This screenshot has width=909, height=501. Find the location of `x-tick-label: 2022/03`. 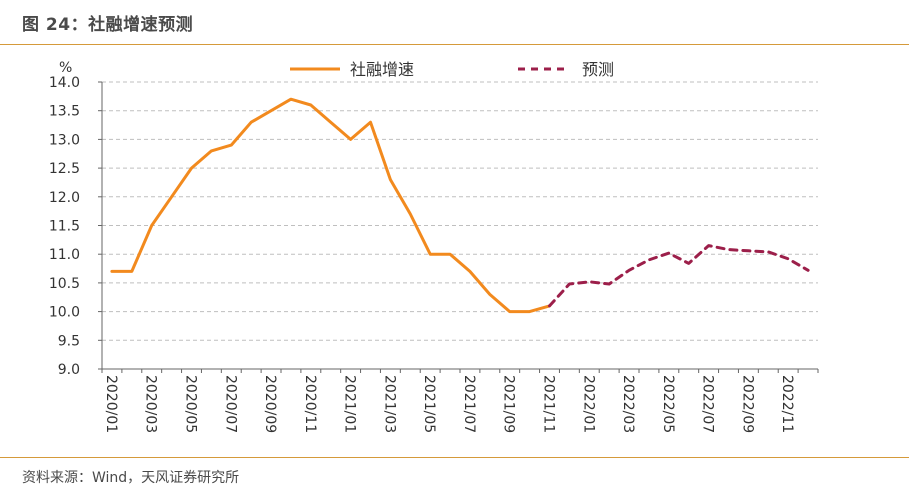

x-tick-label: 2022/03 is located at coordinates (628, 404).